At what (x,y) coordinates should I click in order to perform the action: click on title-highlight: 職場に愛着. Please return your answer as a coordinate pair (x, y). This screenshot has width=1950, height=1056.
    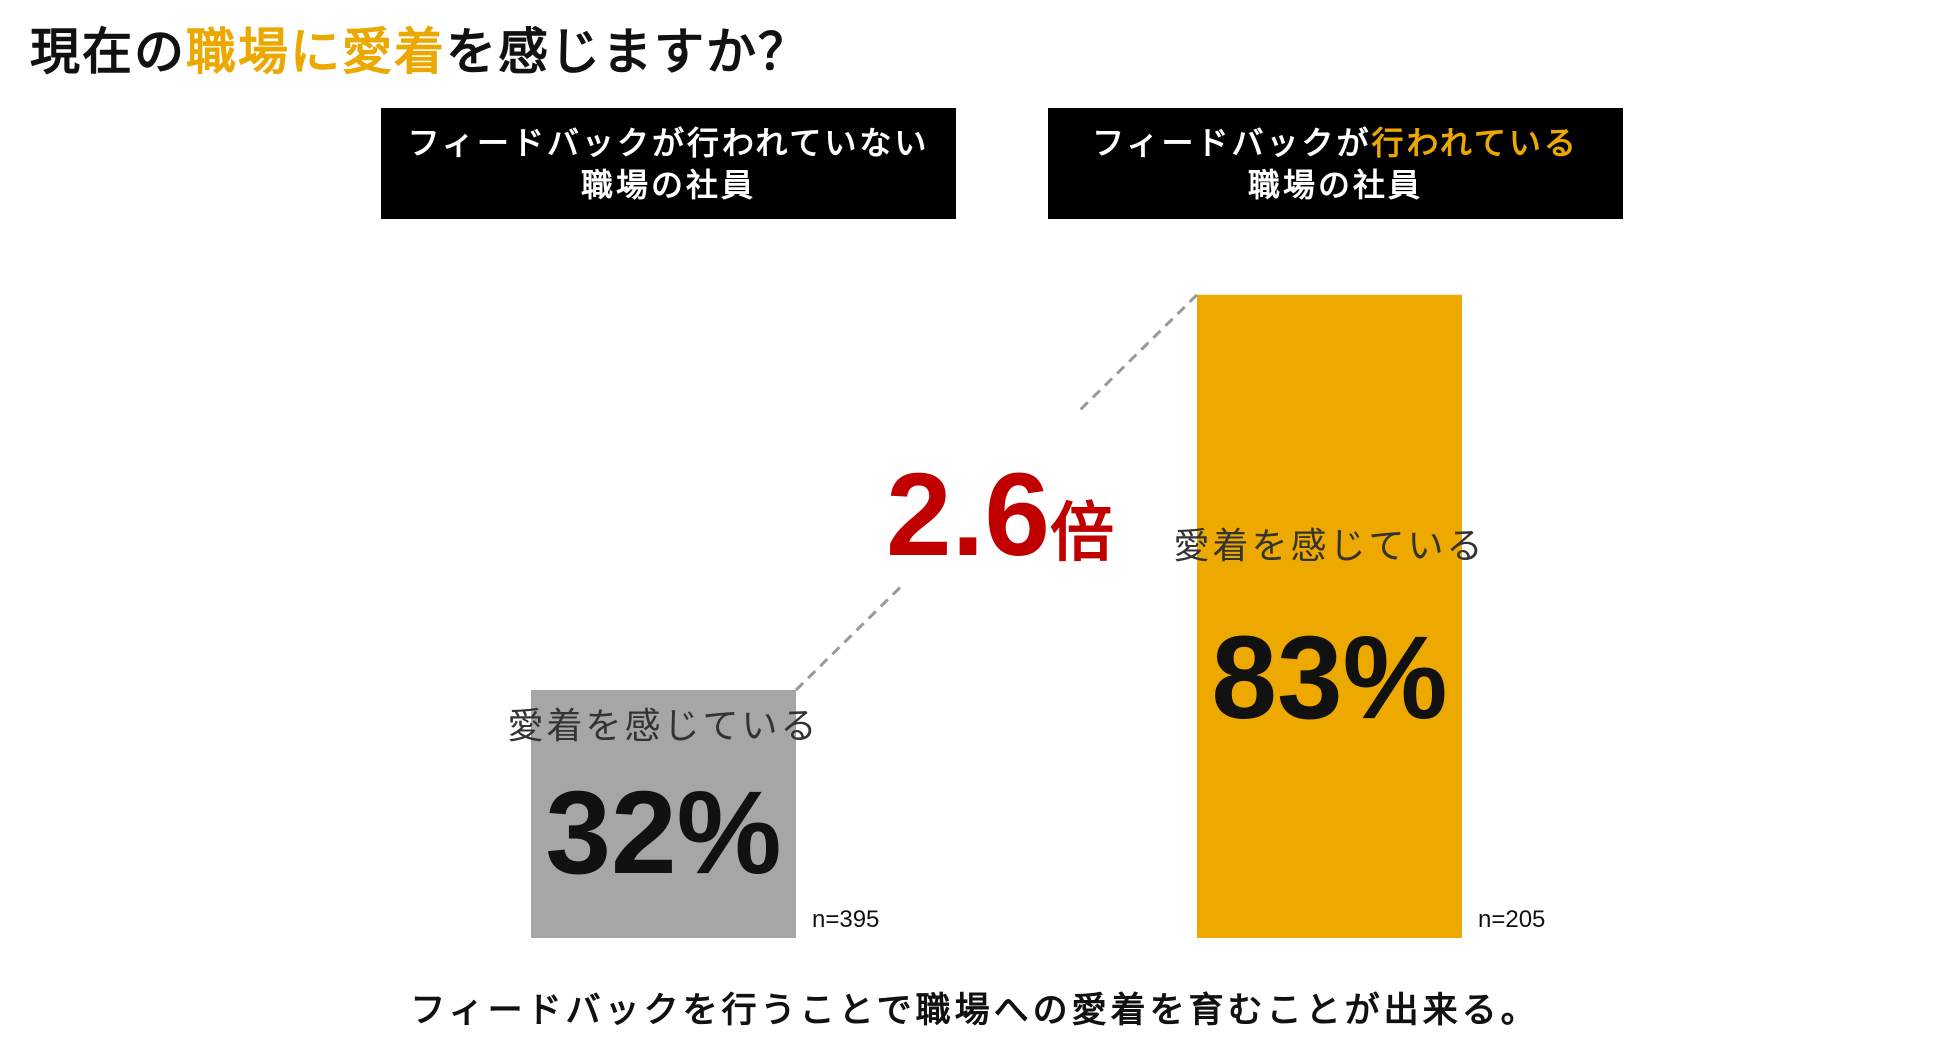
    Looking at the image, I should click on (316, 52).